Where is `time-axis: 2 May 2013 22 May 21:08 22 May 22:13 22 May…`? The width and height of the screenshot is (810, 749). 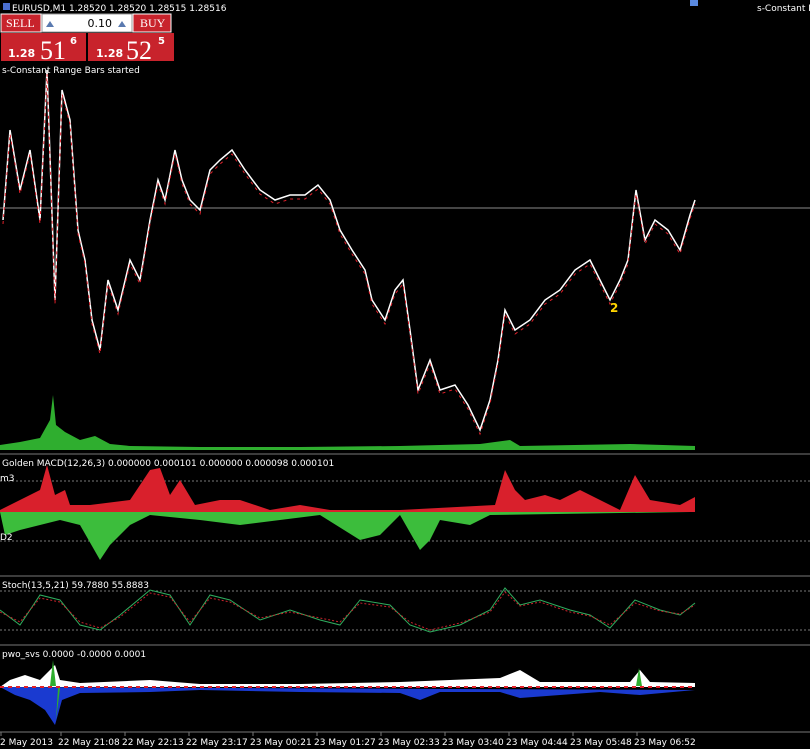 time-axis: 2 May 2013 22 May 21:08 22 May 22:13 22 May… is located at coordinates (348, 740).